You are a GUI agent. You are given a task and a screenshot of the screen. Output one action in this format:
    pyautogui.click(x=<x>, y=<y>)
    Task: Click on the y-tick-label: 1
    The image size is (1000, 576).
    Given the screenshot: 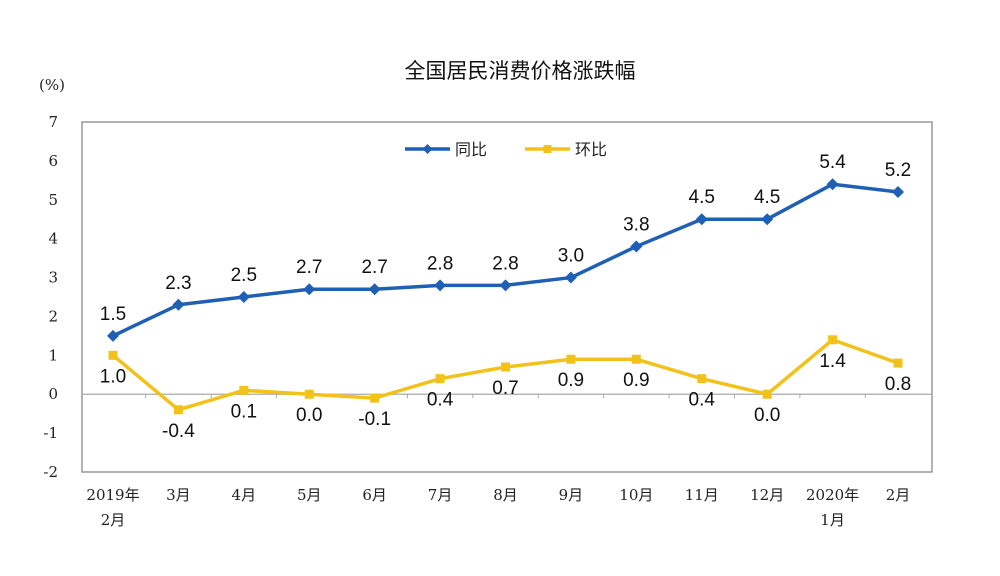 What is the action you would take?
    pyautogui.click(x=53, y=355)
    